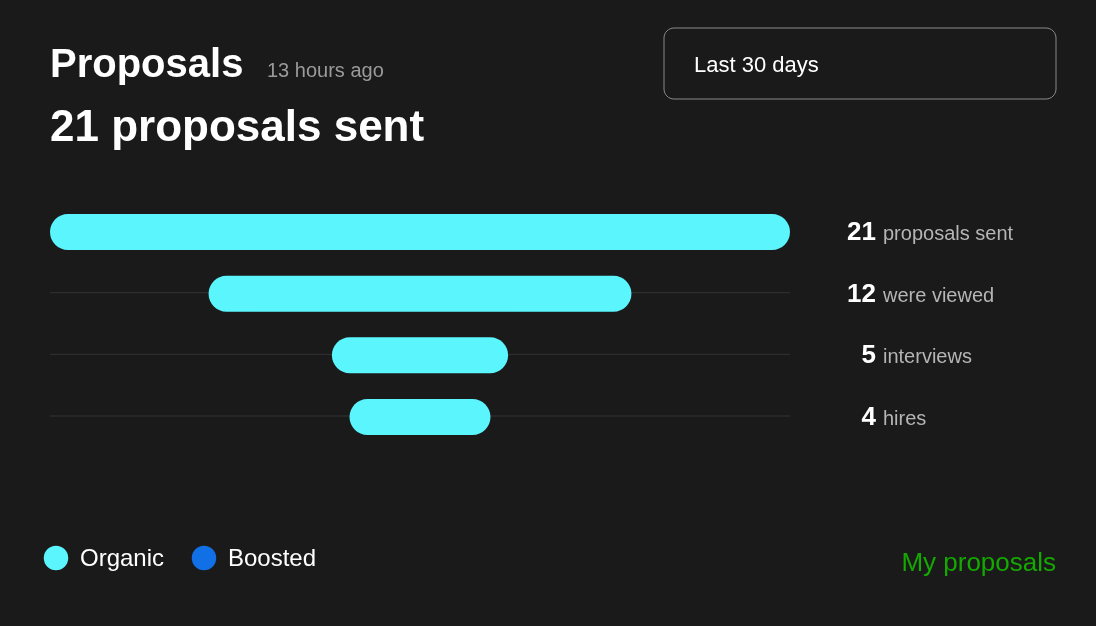 This screenshot has width=1096, height=626. Describe the element at coordinates (927, 356) in the screenshot. I see `category-label: interviews` at that location.